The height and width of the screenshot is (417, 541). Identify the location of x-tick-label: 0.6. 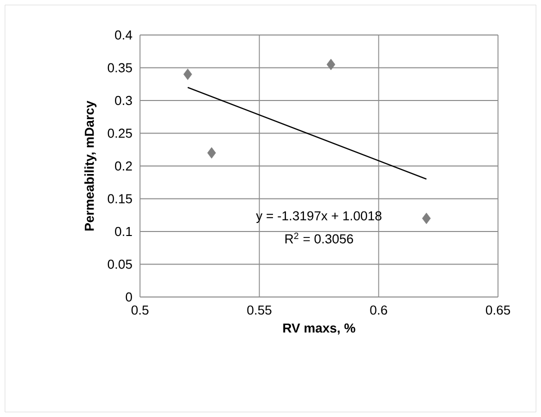
(379, 310).